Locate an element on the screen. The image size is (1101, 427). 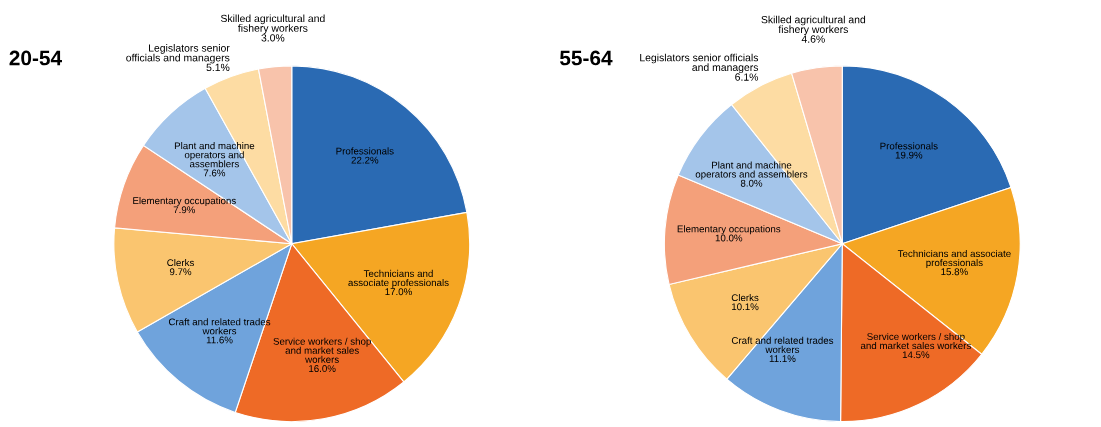
data-label: 11.6% is located at coordinates (219, 340).